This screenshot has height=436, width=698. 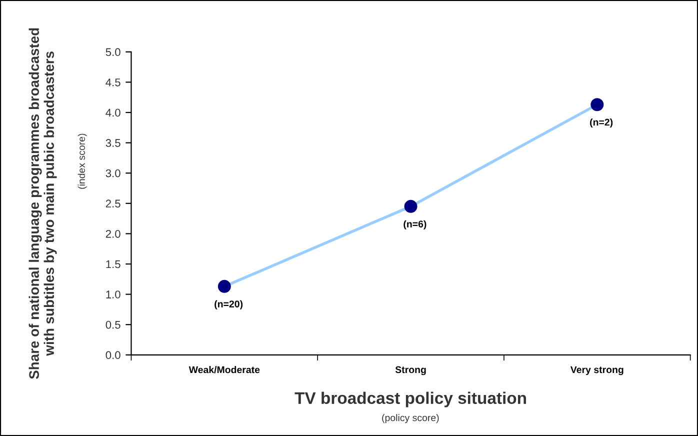 I want to click on y-tick-label: 5.0, so click(x=113, y=52).